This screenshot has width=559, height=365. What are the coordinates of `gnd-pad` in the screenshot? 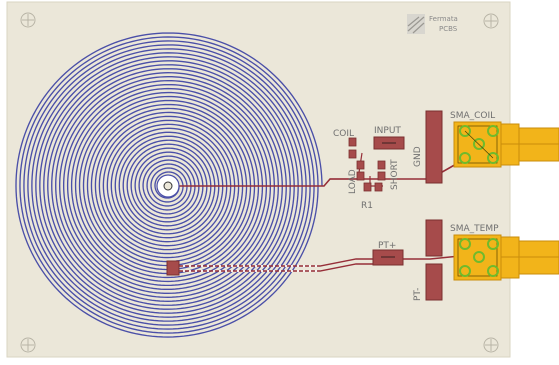 It's located at (434, 147).